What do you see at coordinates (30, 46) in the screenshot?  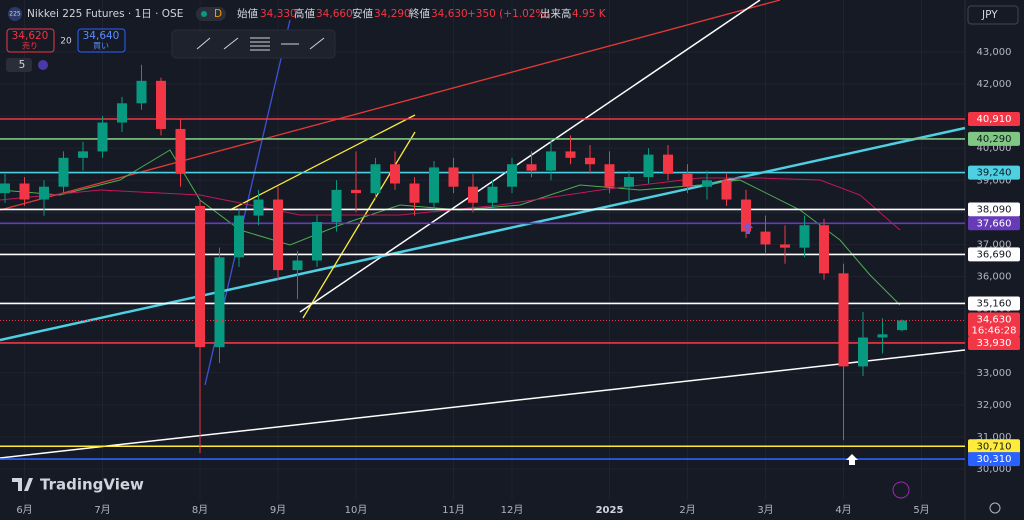 I see `sell-label: 売り` at bounding box center [30, 46].